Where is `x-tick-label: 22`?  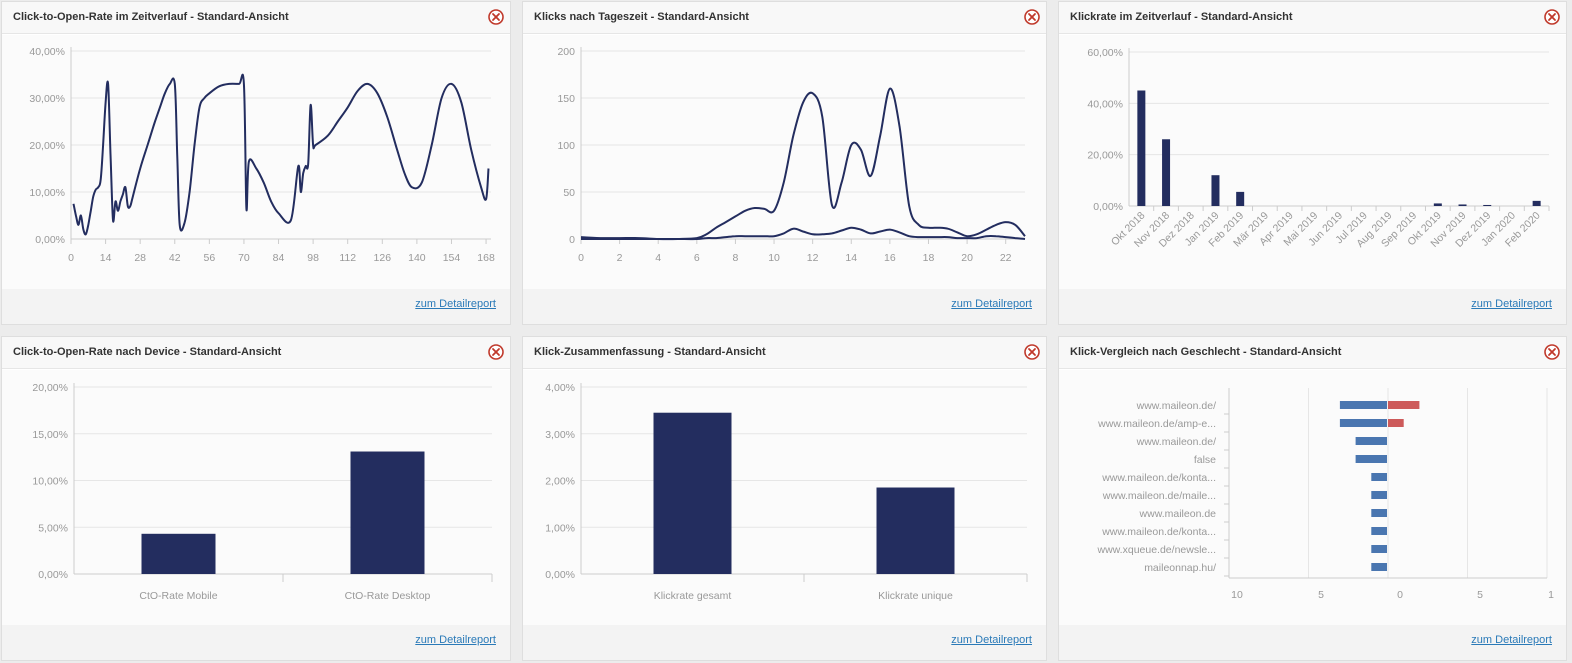
x-tick-label: 22 is located at coordinates (1006, 258).